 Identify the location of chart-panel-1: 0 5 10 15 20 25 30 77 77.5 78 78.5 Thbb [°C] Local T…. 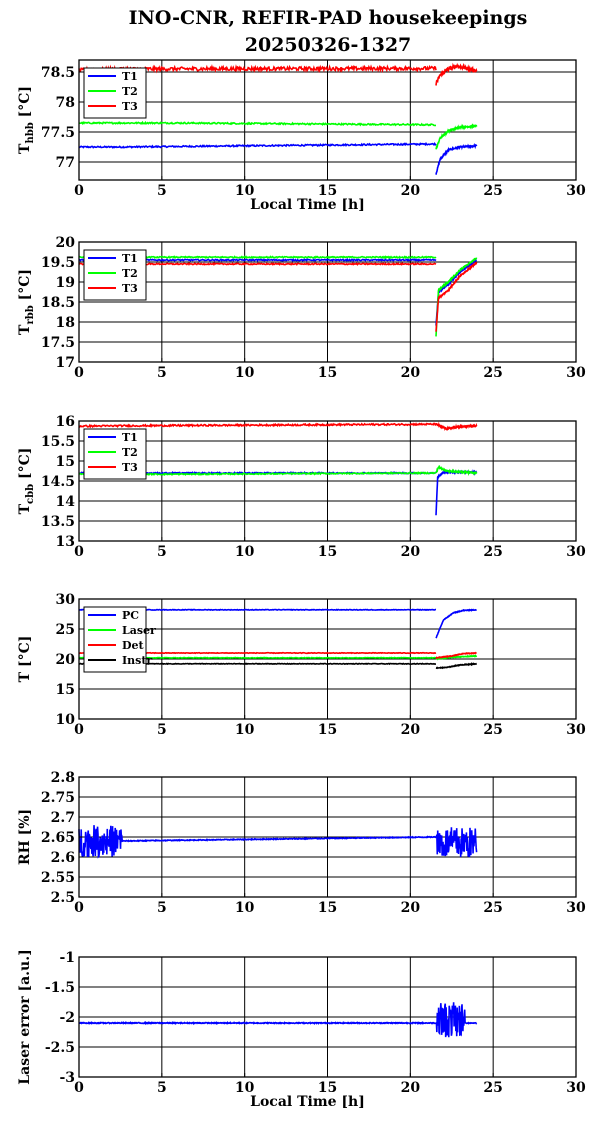
(301, 136).